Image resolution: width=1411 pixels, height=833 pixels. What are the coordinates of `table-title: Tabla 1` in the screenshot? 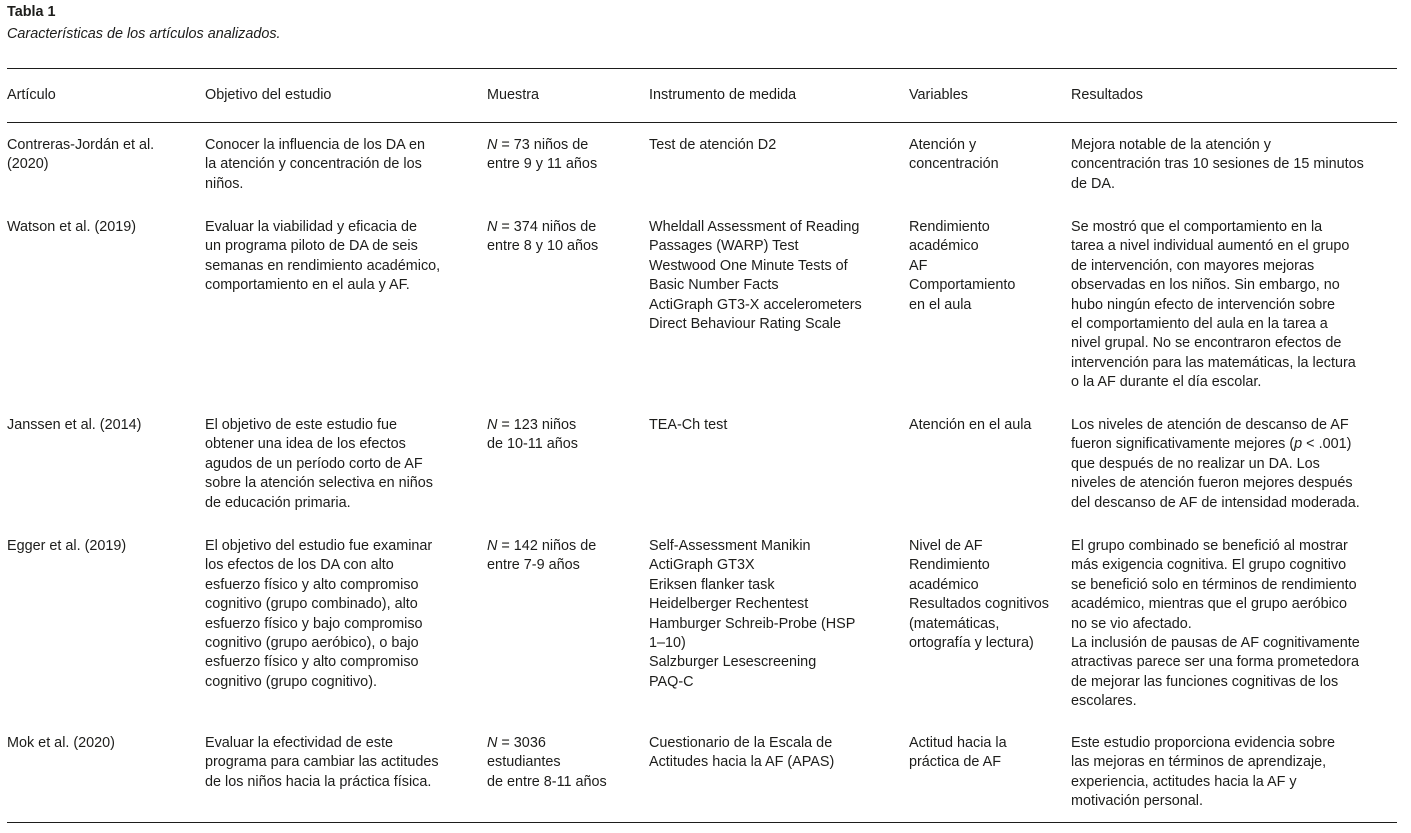 It's located at (31, 12).